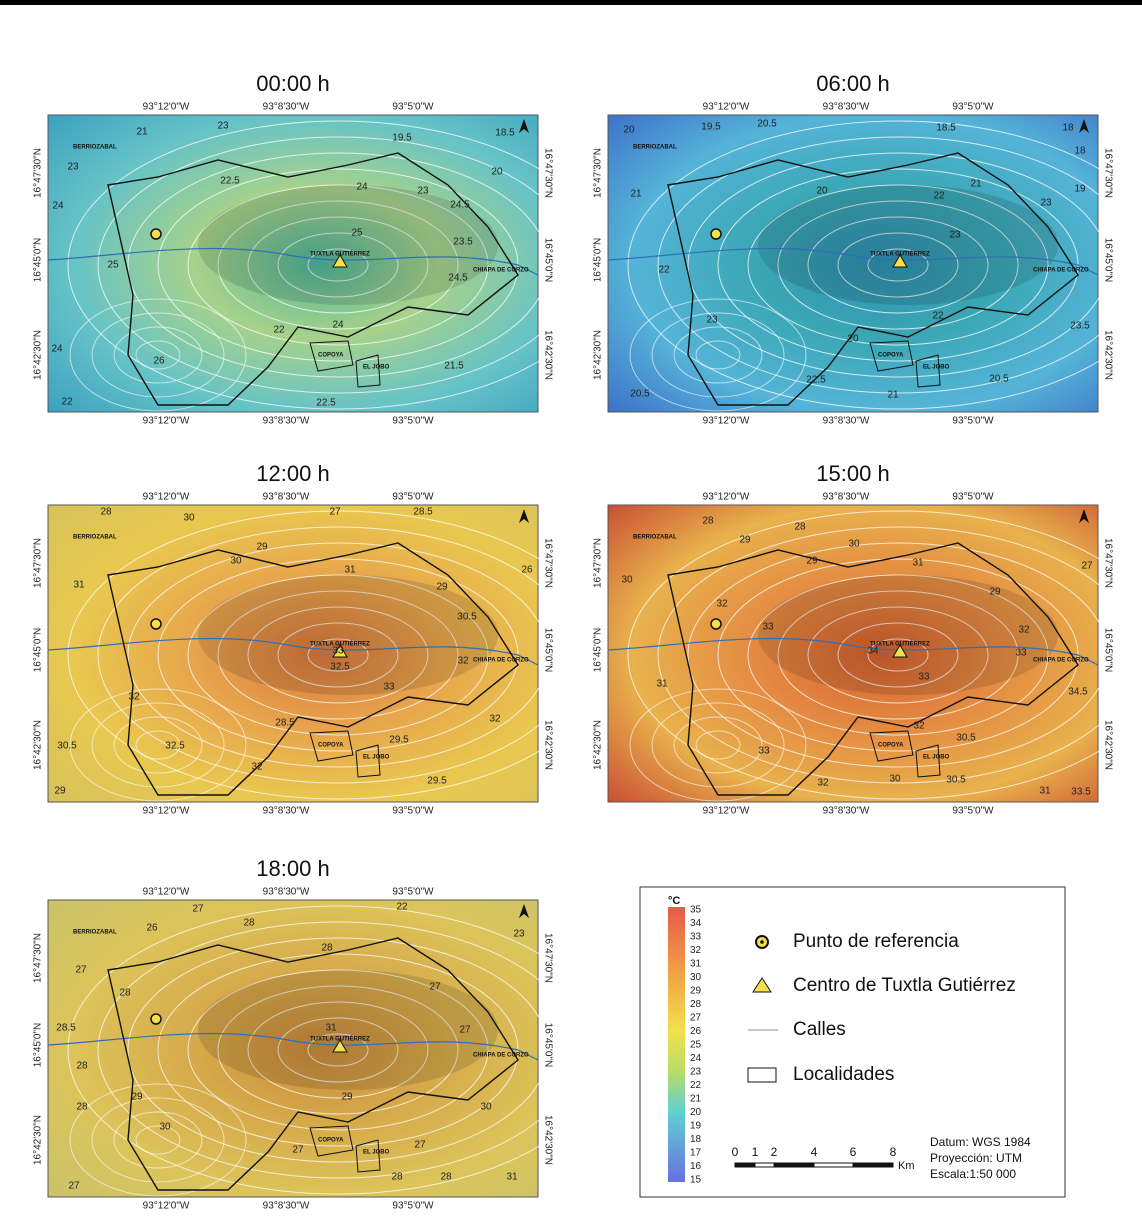  I want to click on isotherm-label: 30.5, so click(956, 780).